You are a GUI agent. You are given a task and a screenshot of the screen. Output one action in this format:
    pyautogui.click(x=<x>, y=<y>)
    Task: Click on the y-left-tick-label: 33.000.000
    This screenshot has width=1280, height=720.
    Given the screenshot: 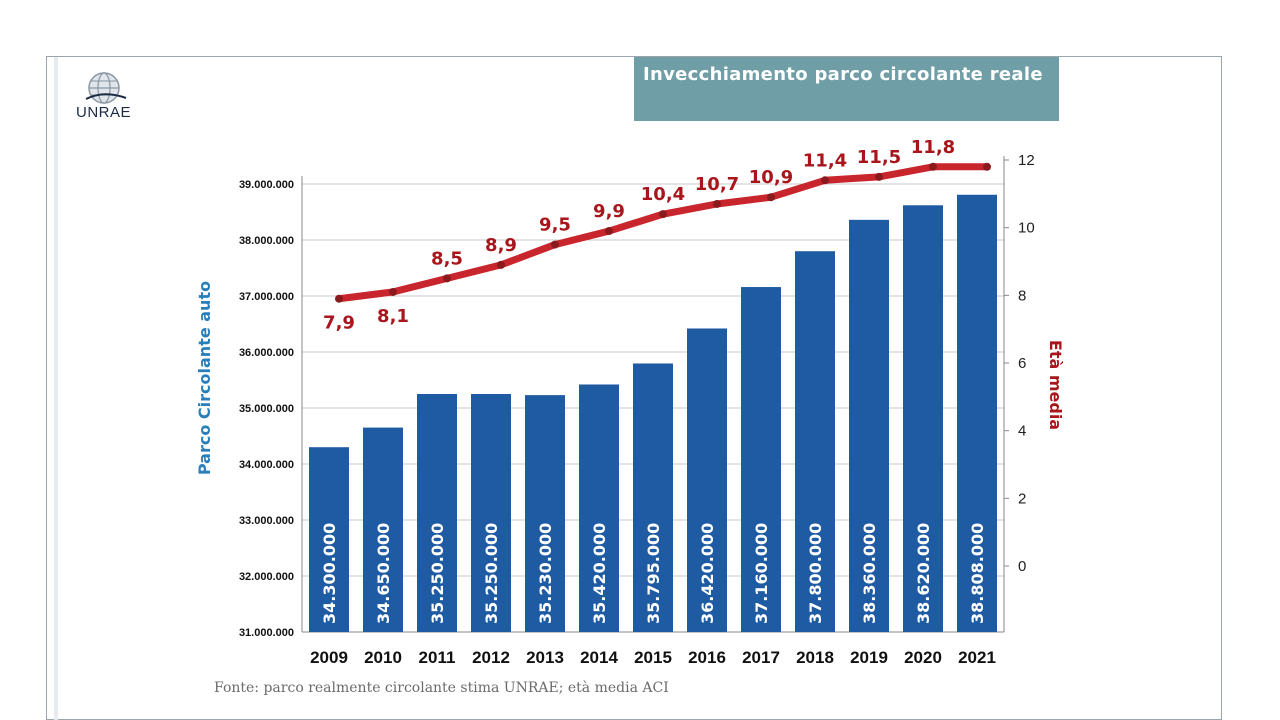 What is the action you would take?
    pyautogui.click(x=266, y=521)
    